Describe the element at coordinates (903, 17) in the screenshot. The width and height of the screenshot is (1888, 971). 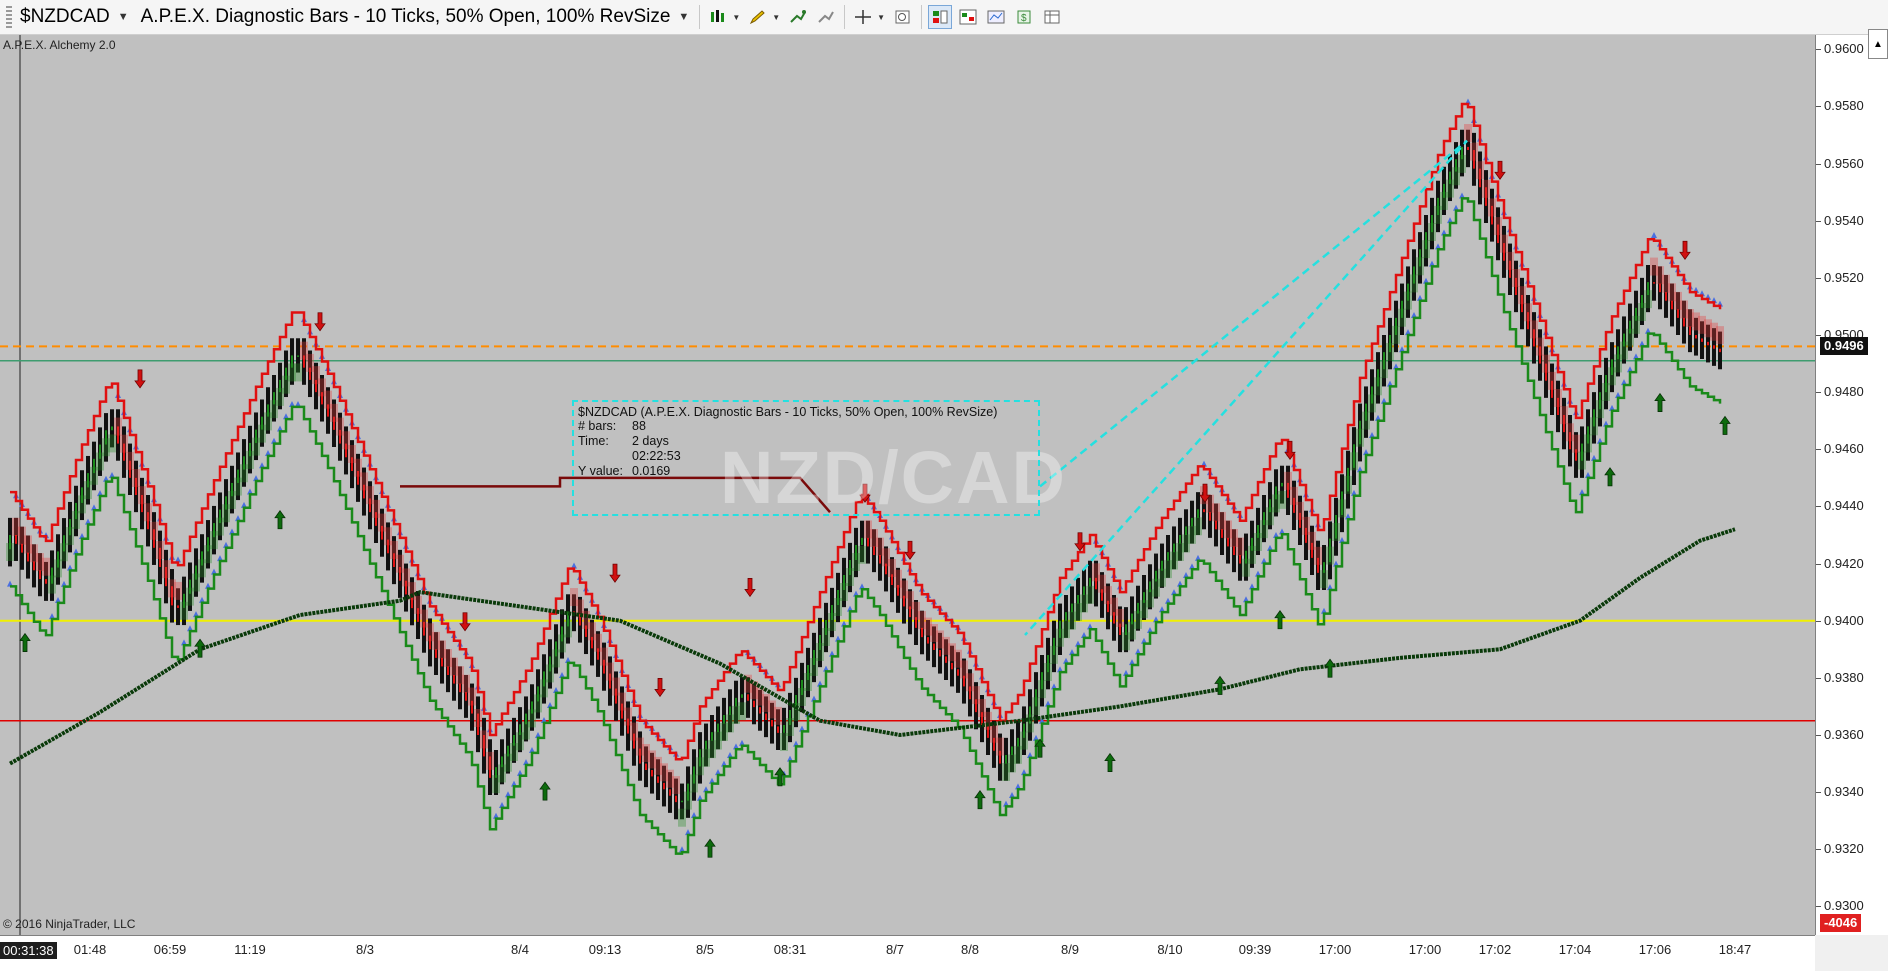
I see `zoom-icon` at that location.